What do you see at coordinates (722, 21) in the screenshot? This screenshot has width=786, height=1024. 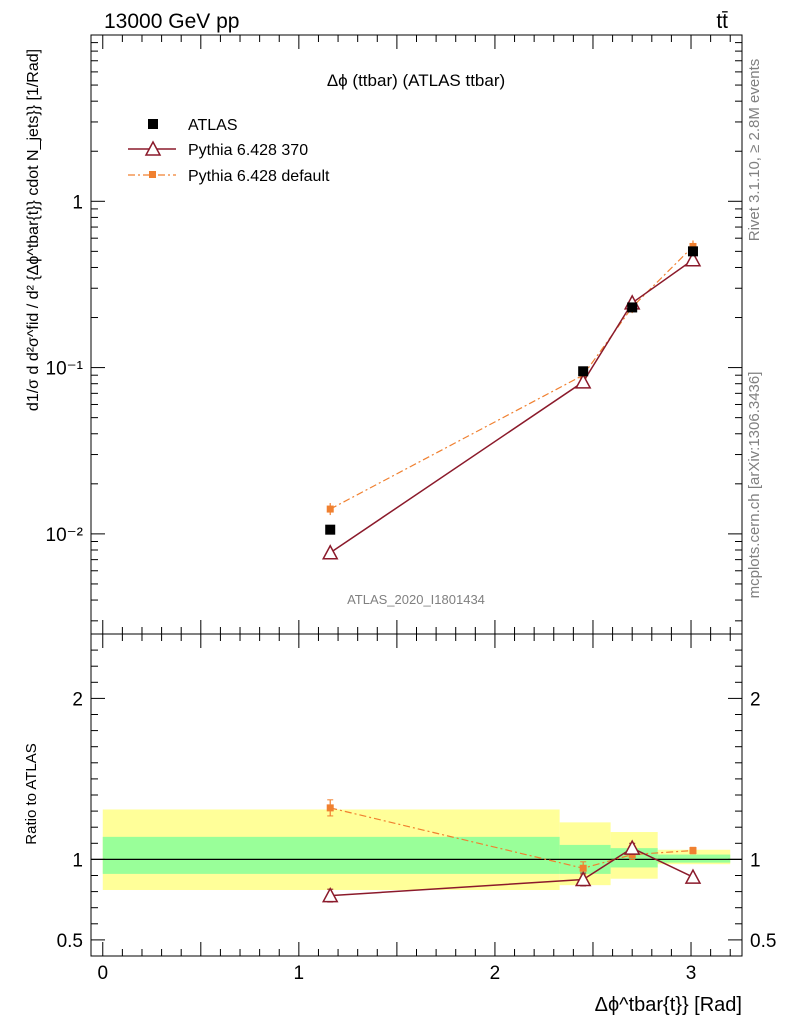 I see `process-label: tt̄` at bounding box center [722, 21].